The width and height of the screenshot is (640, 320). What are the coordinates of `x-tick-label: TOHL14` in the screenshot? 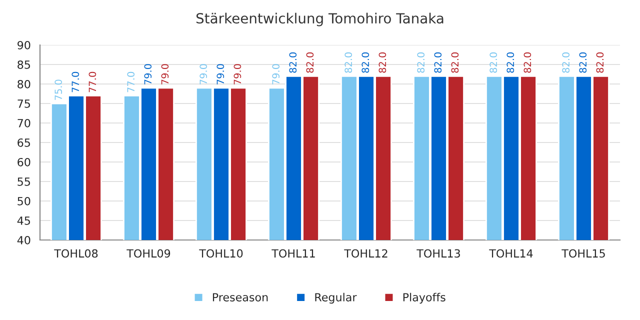 It's located at (511, 253).